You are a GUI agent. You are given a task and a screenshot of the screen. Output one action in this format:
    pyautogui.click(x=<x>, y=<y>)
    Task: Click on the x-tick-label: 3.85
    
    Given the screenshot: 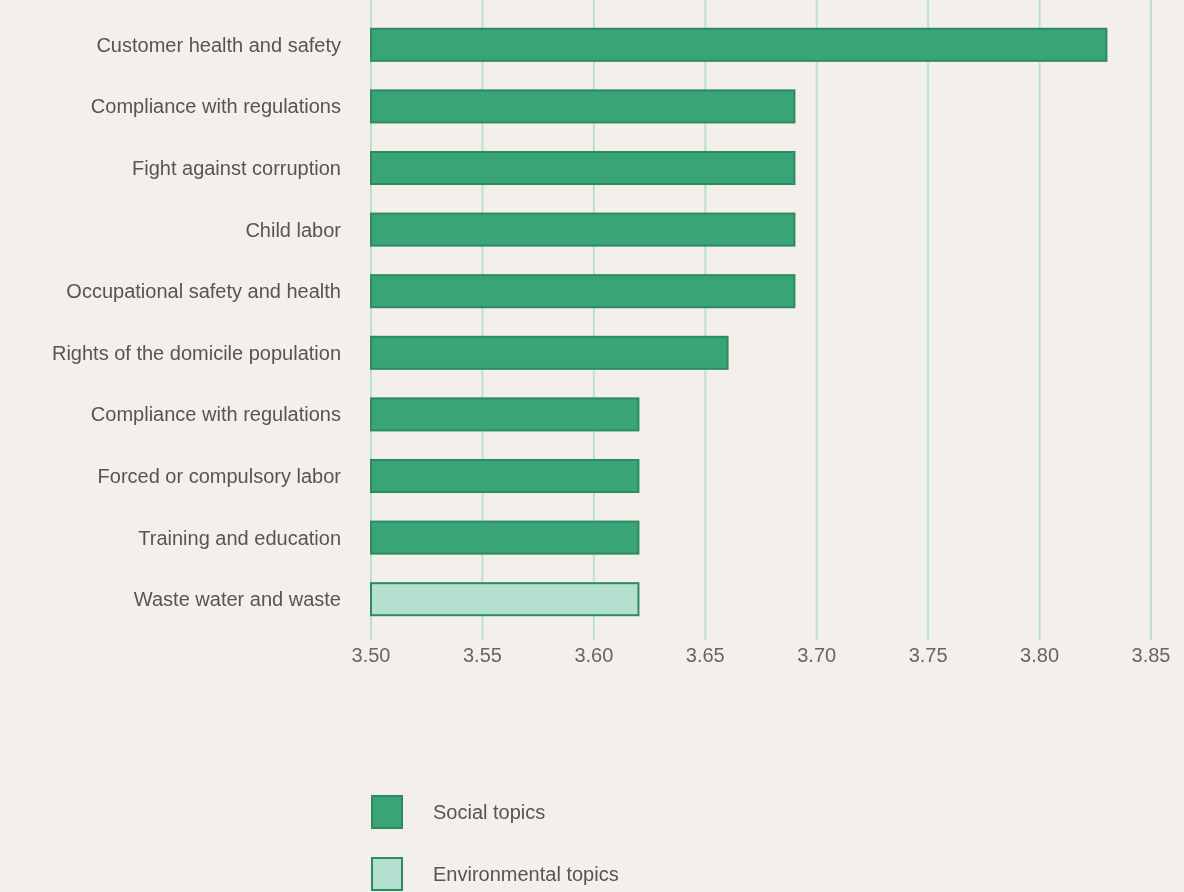 What is the action you would take?
    pyautogui.click(x=1151, y=655)
    